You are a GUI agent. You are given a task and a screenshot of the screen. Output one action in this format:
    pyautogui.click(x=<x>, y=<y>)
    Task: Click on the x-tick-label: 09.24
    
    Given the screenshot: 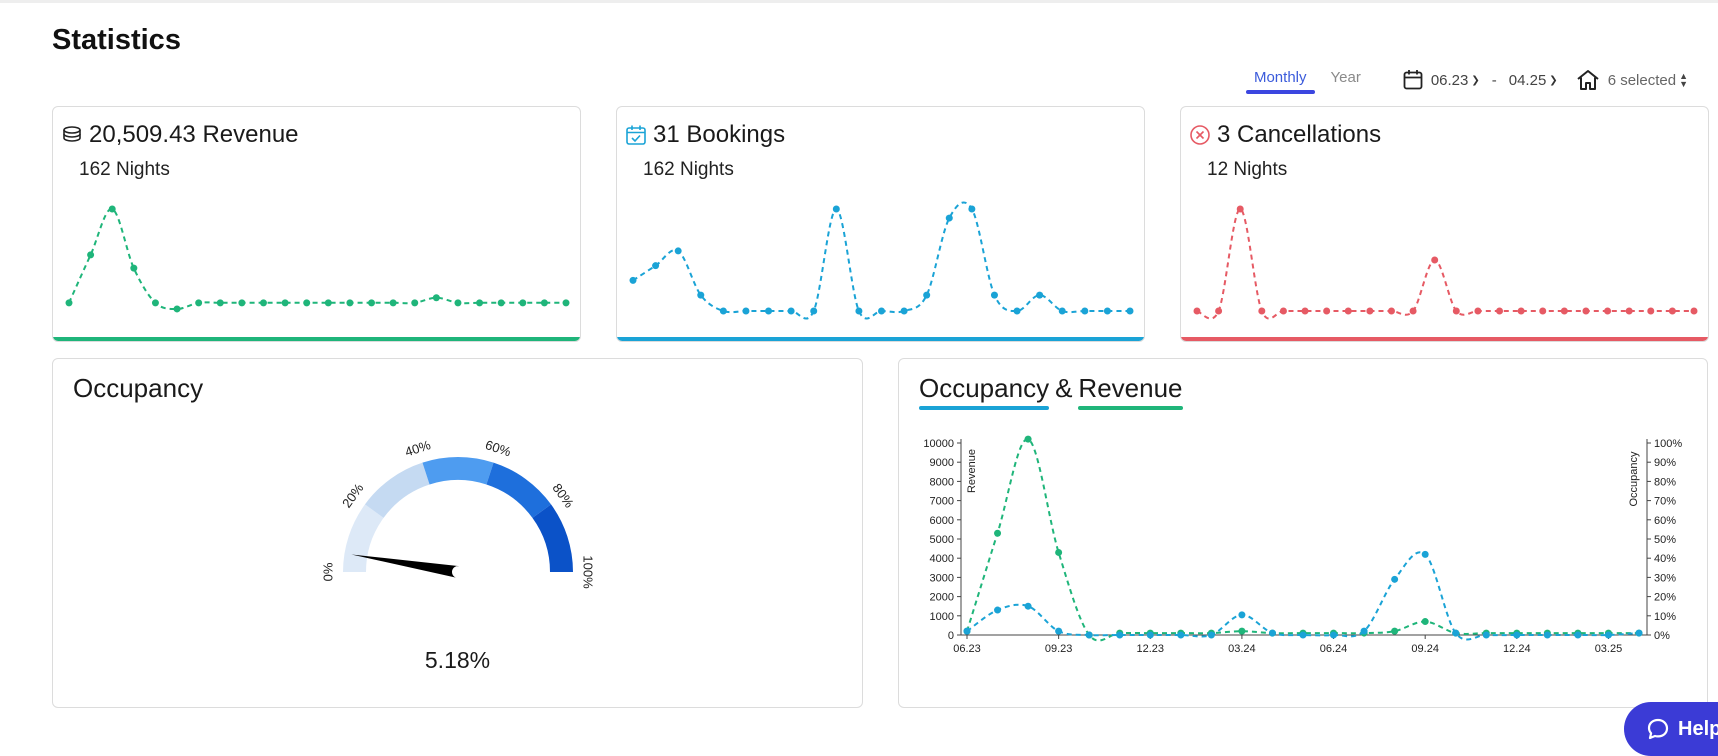 What is the action you would take?
    pyautogui.click(x=1425, y=649)
    